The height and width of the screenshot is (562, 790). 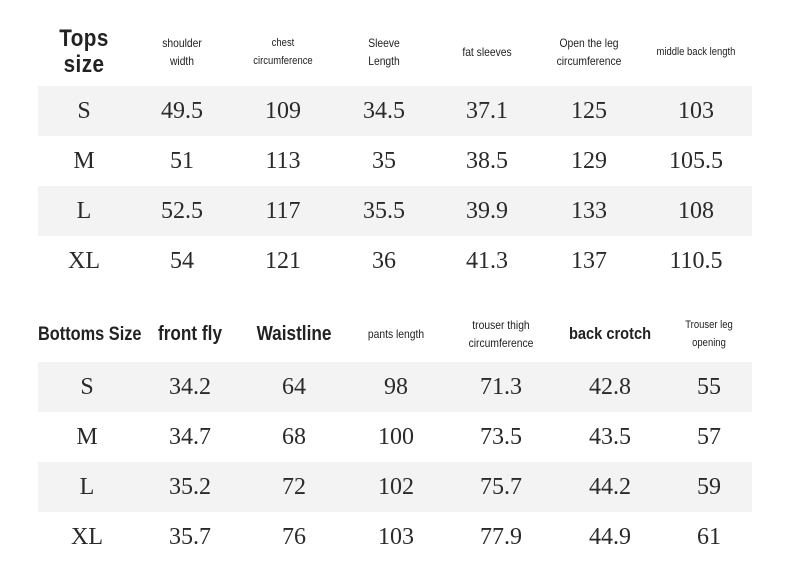 I want to click on value-cell: 110.5, so click(x=696, y=260).